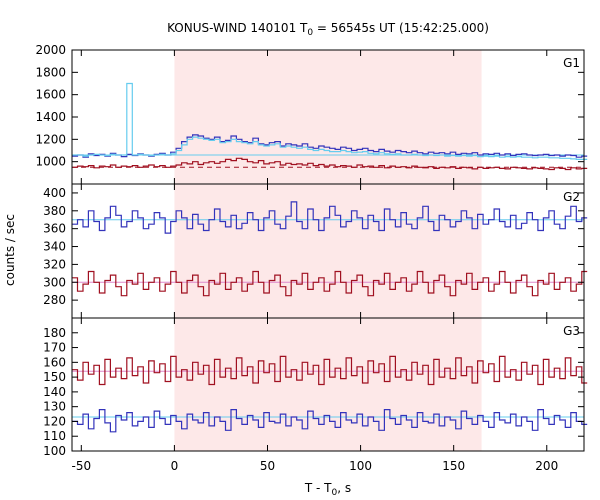 This screenshot has width=600, height=500. I want to click on y-tick-label: 320, so click(54, 264).